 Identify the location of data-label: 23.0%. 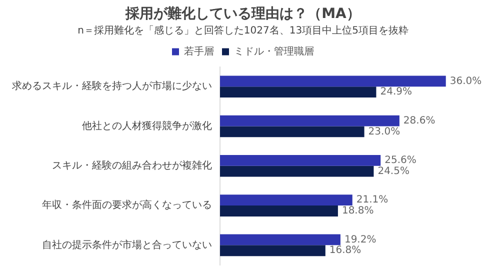
(384, 132).